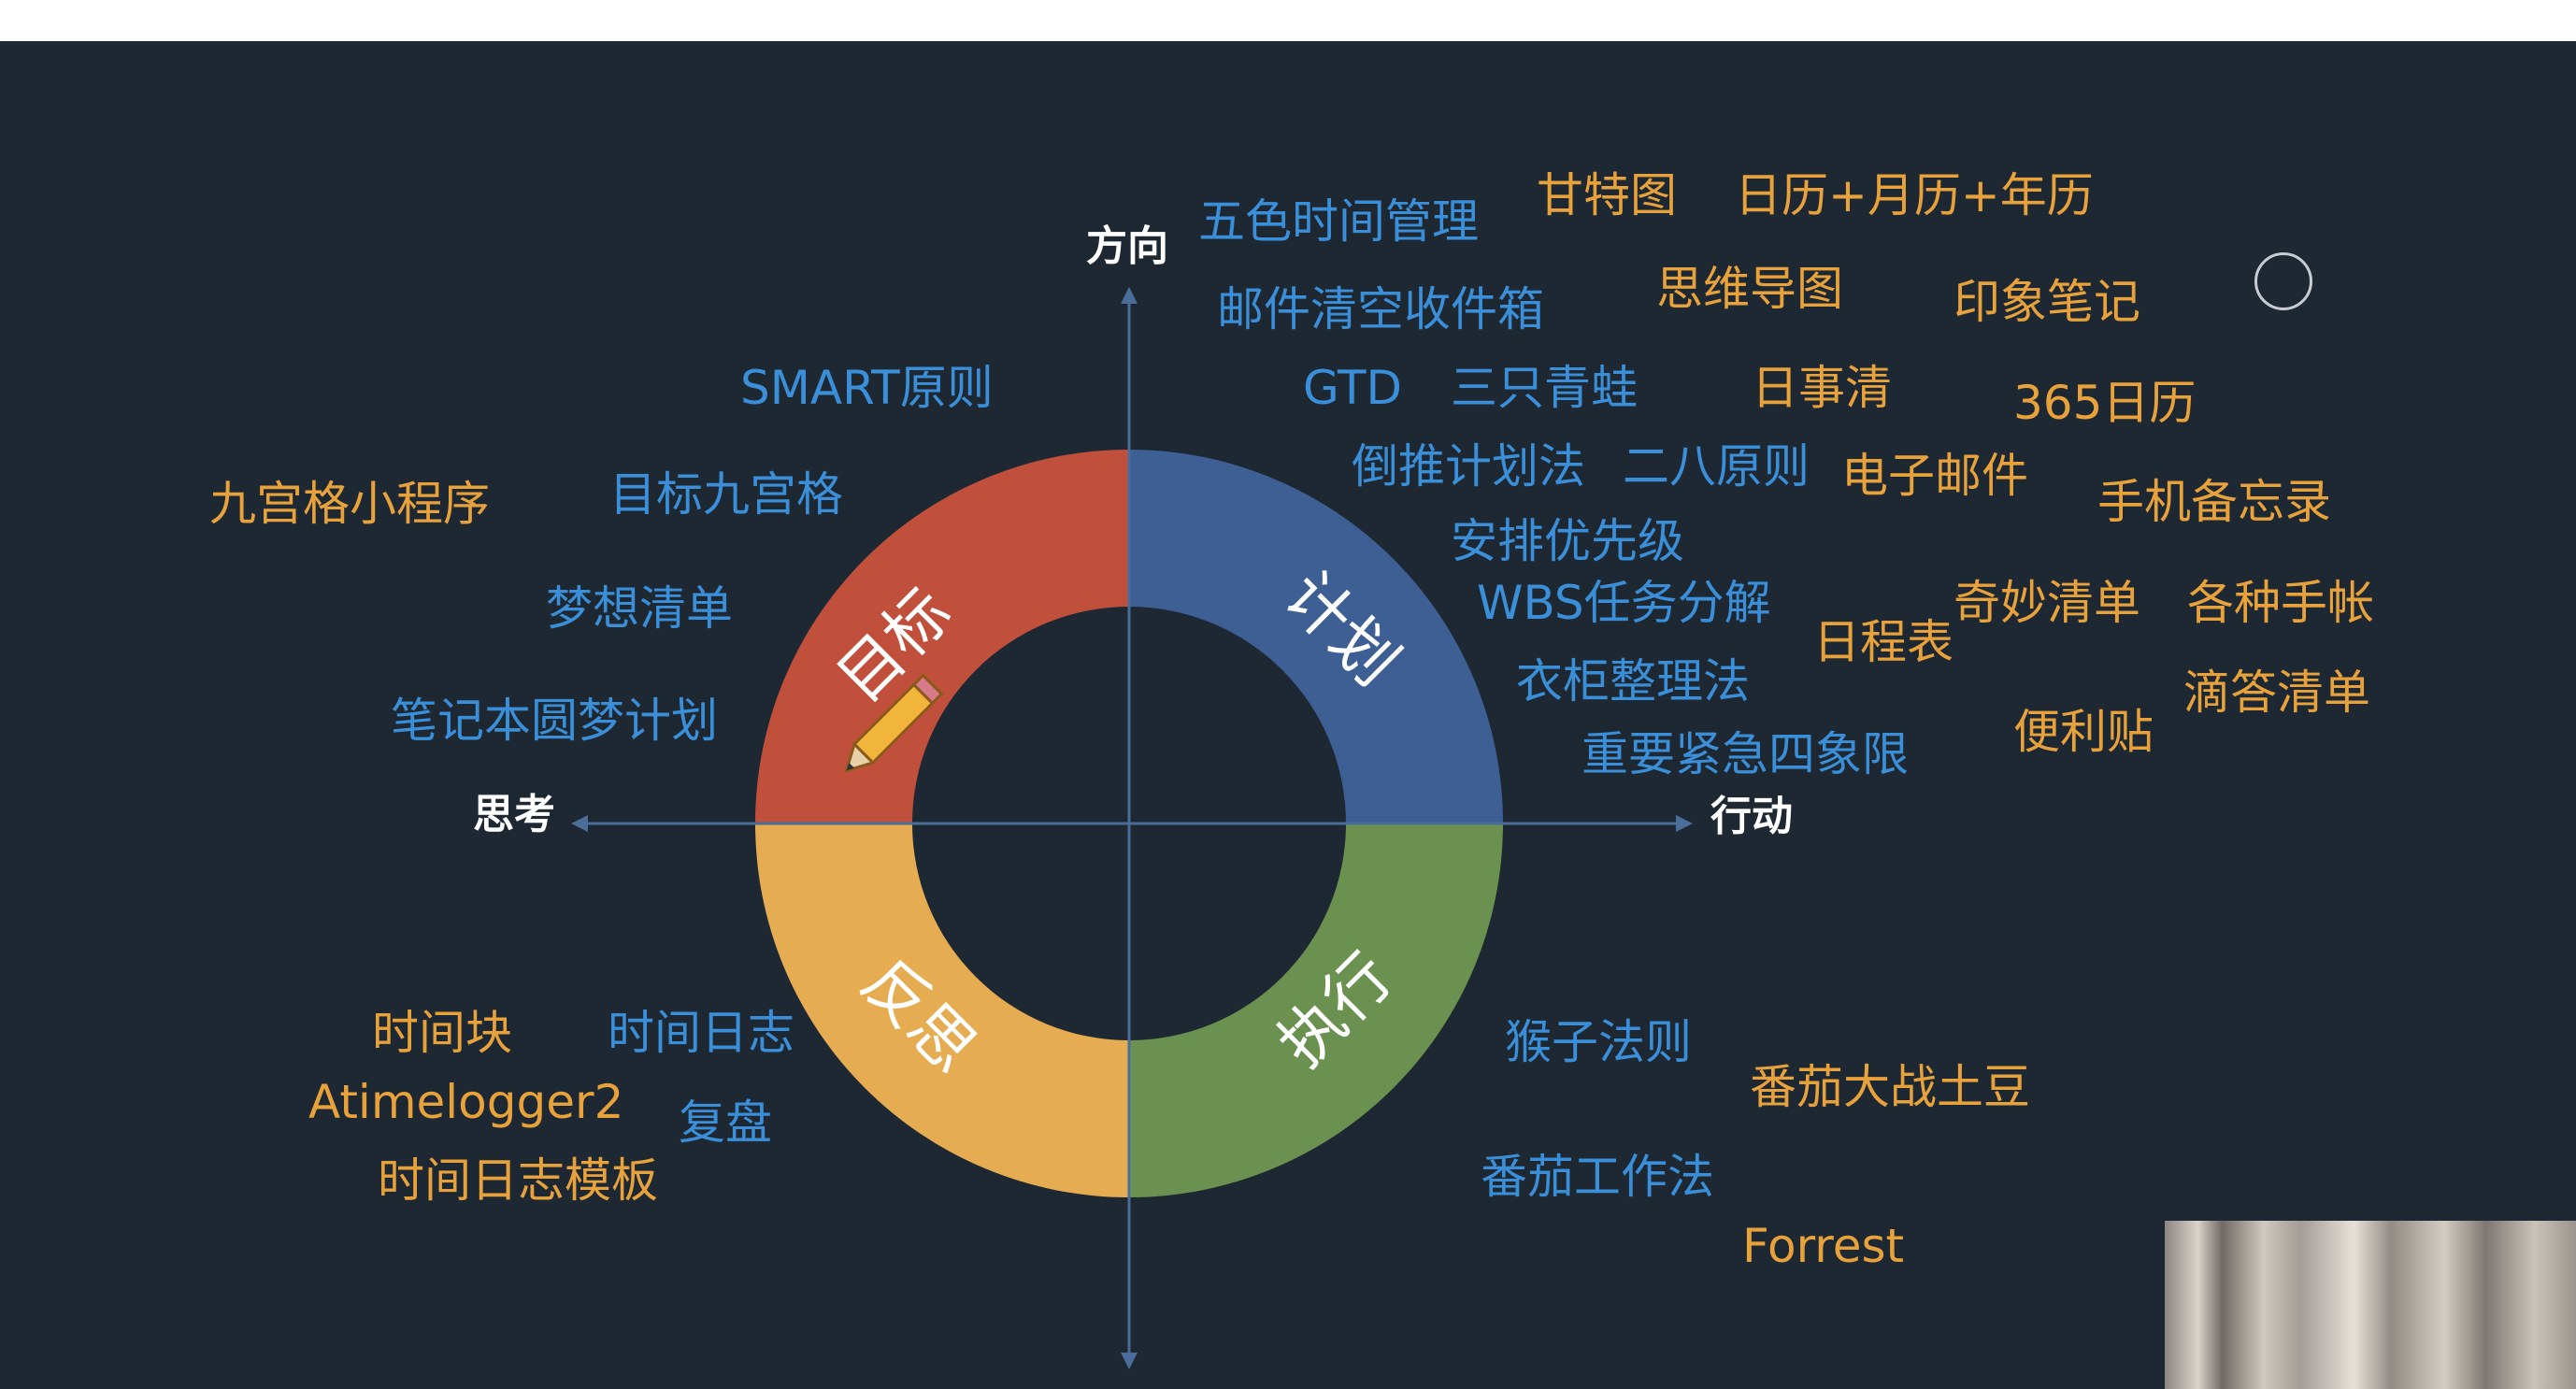  What do you see at coordinates (942, 636) in the screenshot?
I see `segment-goal` at bounding box center [942, 636].